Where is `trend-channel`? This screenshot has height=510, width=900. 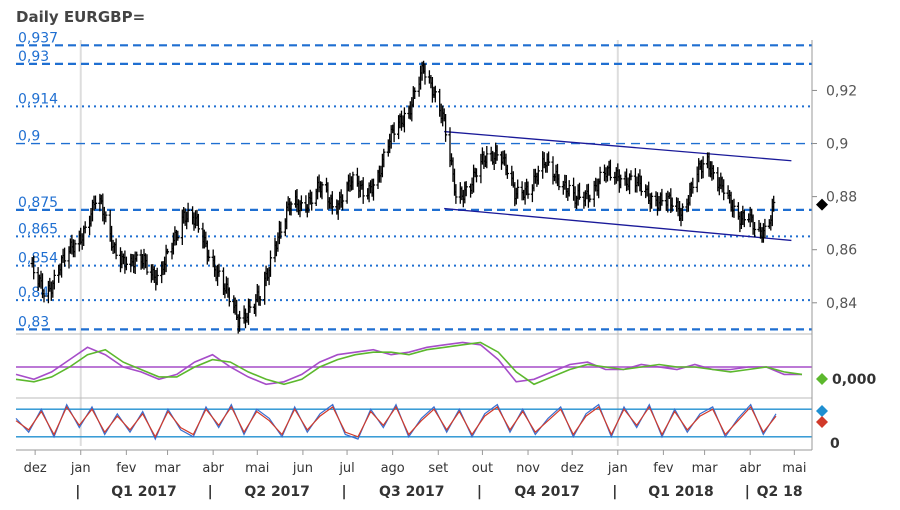 trend-channel is located at coordinates (618, 186).